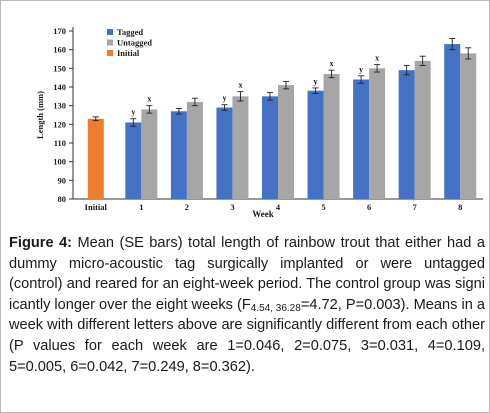 Image resolution: width=490 pixels, height=413 pixels. Describe the element at coordinates (59, 31) in the screenshot. I see `y-tick-label: 170` at that location.